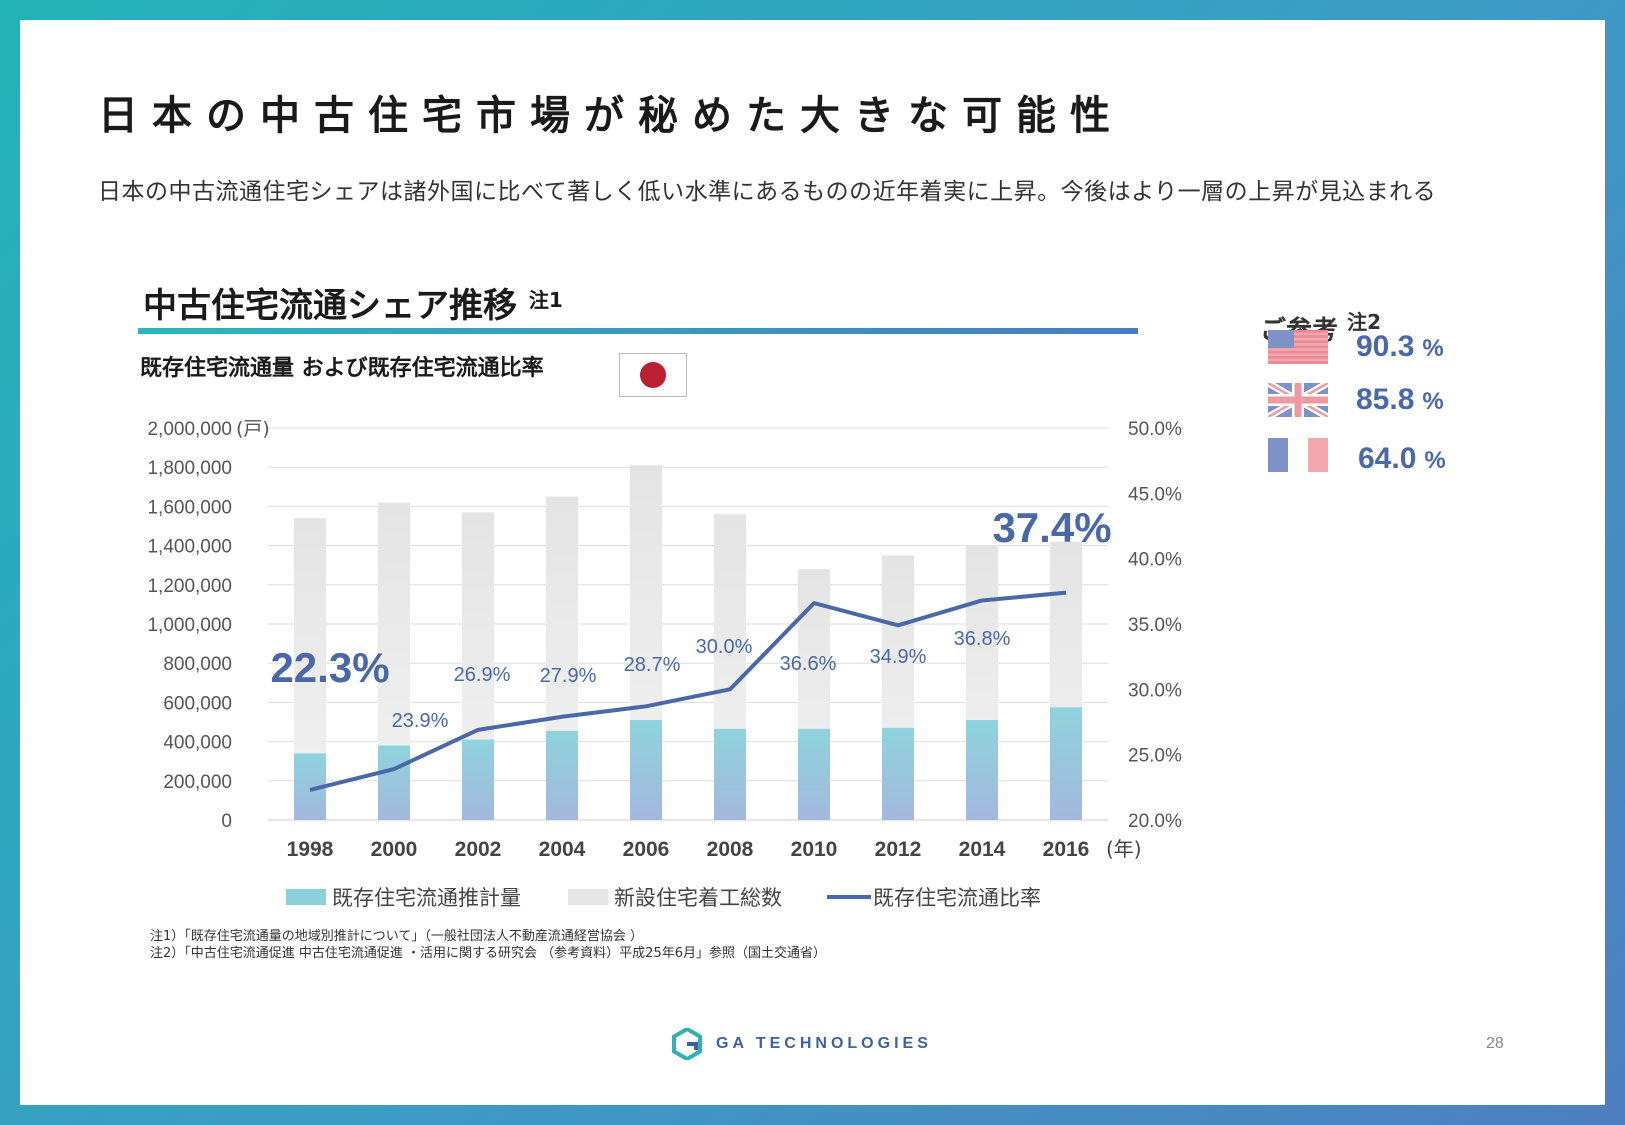 This screenshot has width=1625, height=1125. I want to click on x-tick-label: 2008, so click(730, 849).